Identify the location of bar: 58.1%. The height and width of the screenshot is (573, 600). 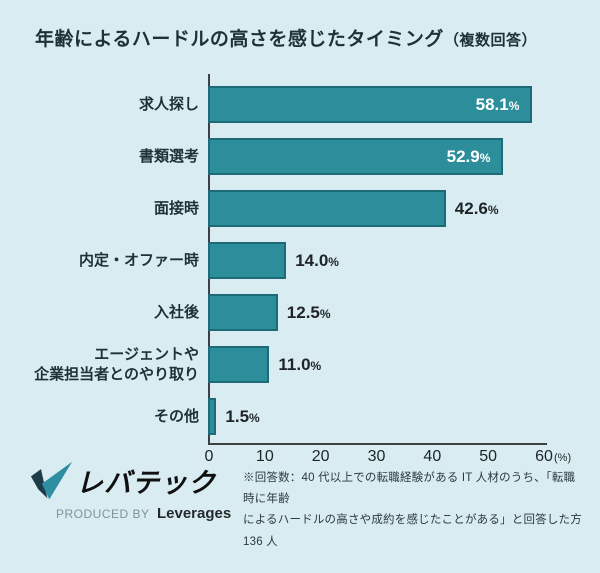
(370, 105).